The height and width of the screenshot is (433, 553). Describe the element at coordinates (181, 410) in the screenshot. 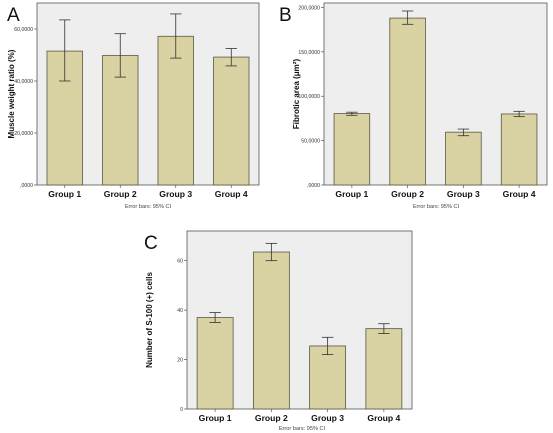

I see `y-tick-label: 0` at that location.